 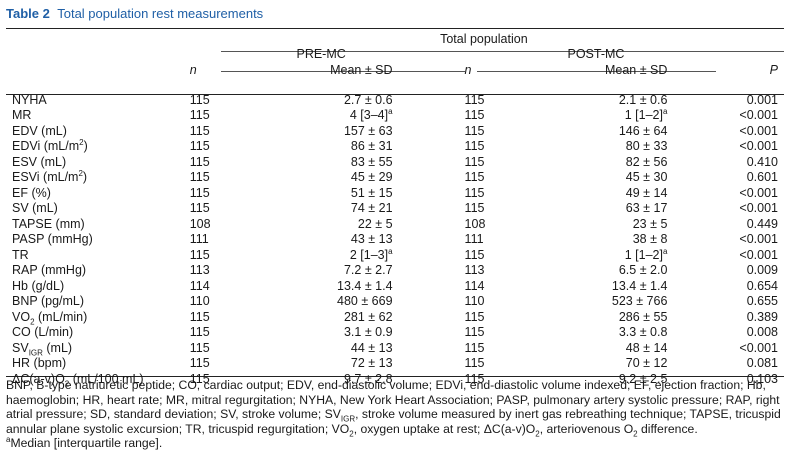 I want to click on row-n-pre: 110, so click(x=199, y=301).